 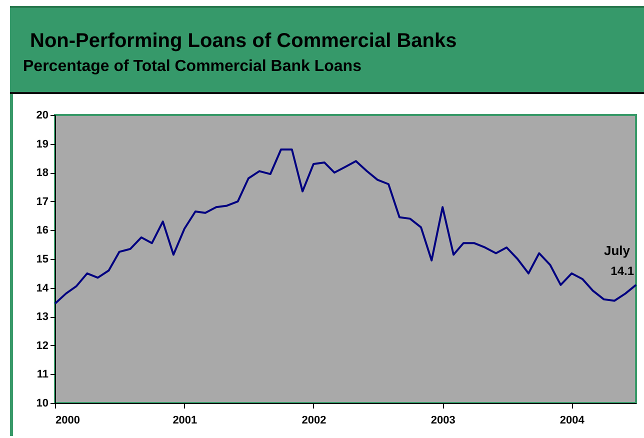 What do you see at coordinates (443, 420) in the screenshot?
I see `x-tick-label: 2003` at bounding box center [443, 420].